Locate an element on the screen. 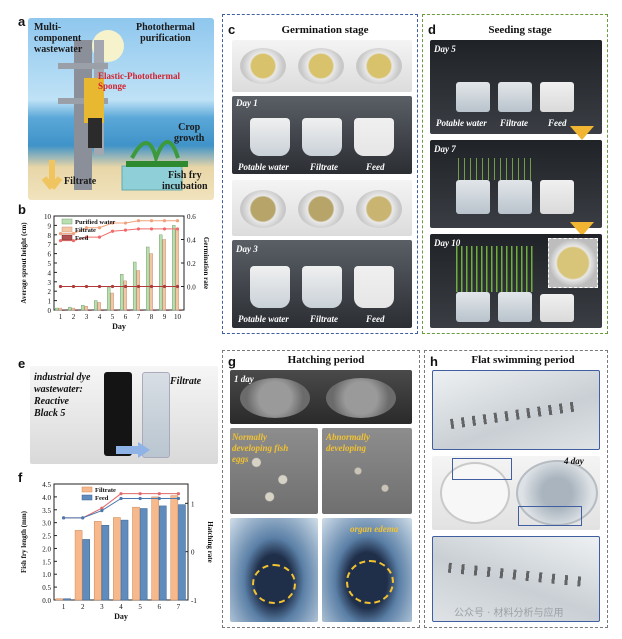 Image resolution: width=622 pixels, height=639 pixels. legend-swatch is located at coordinates (87, 497).